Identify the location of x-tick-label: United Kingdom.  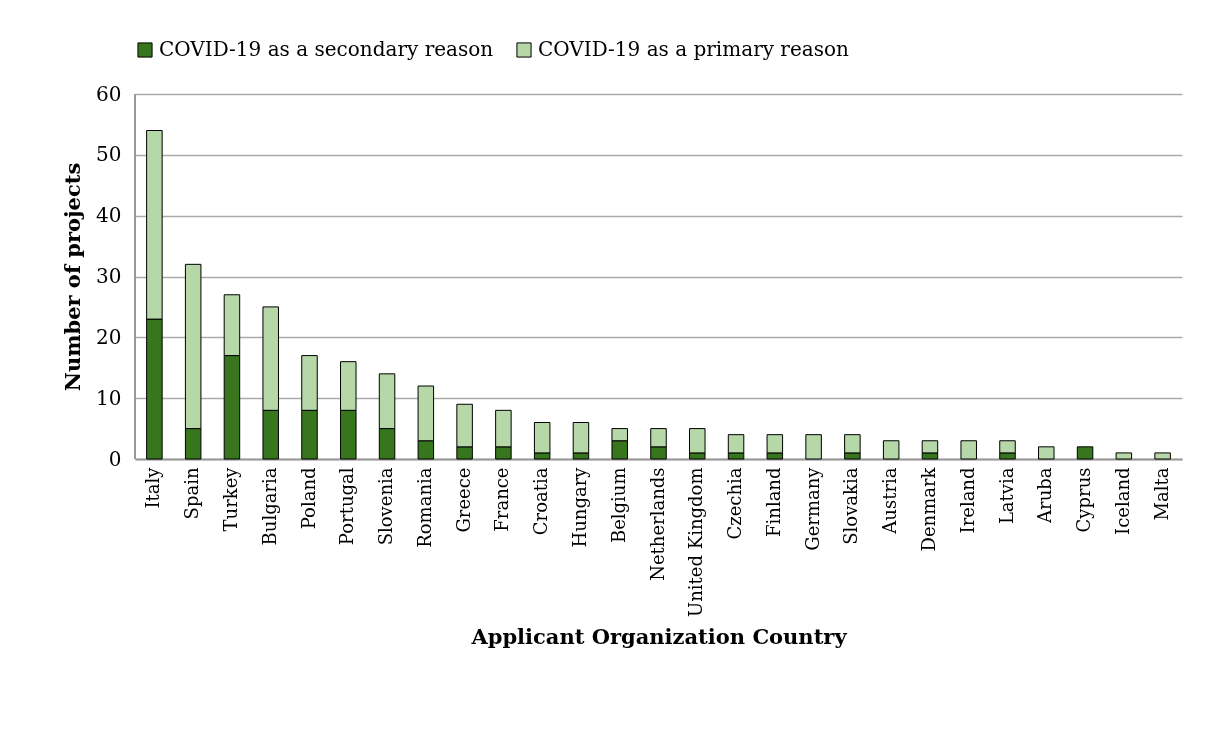
(696, 542).